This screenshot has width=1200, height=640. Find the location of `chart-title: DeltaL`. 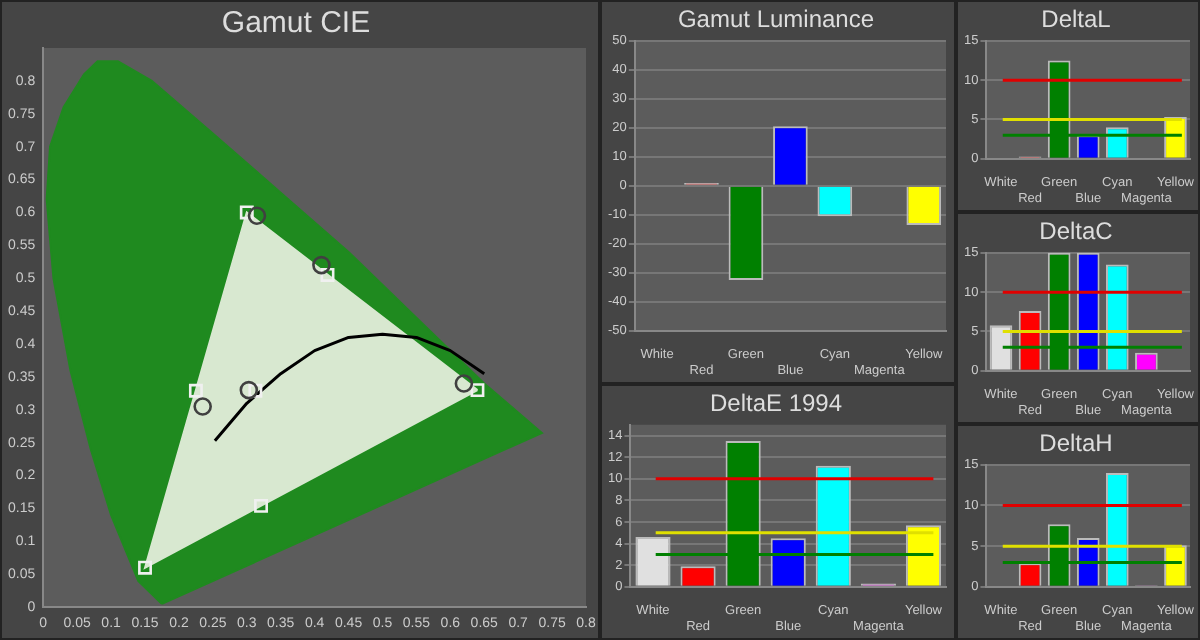

chart-title: DeltaL is located at coordinates (1076, 19).